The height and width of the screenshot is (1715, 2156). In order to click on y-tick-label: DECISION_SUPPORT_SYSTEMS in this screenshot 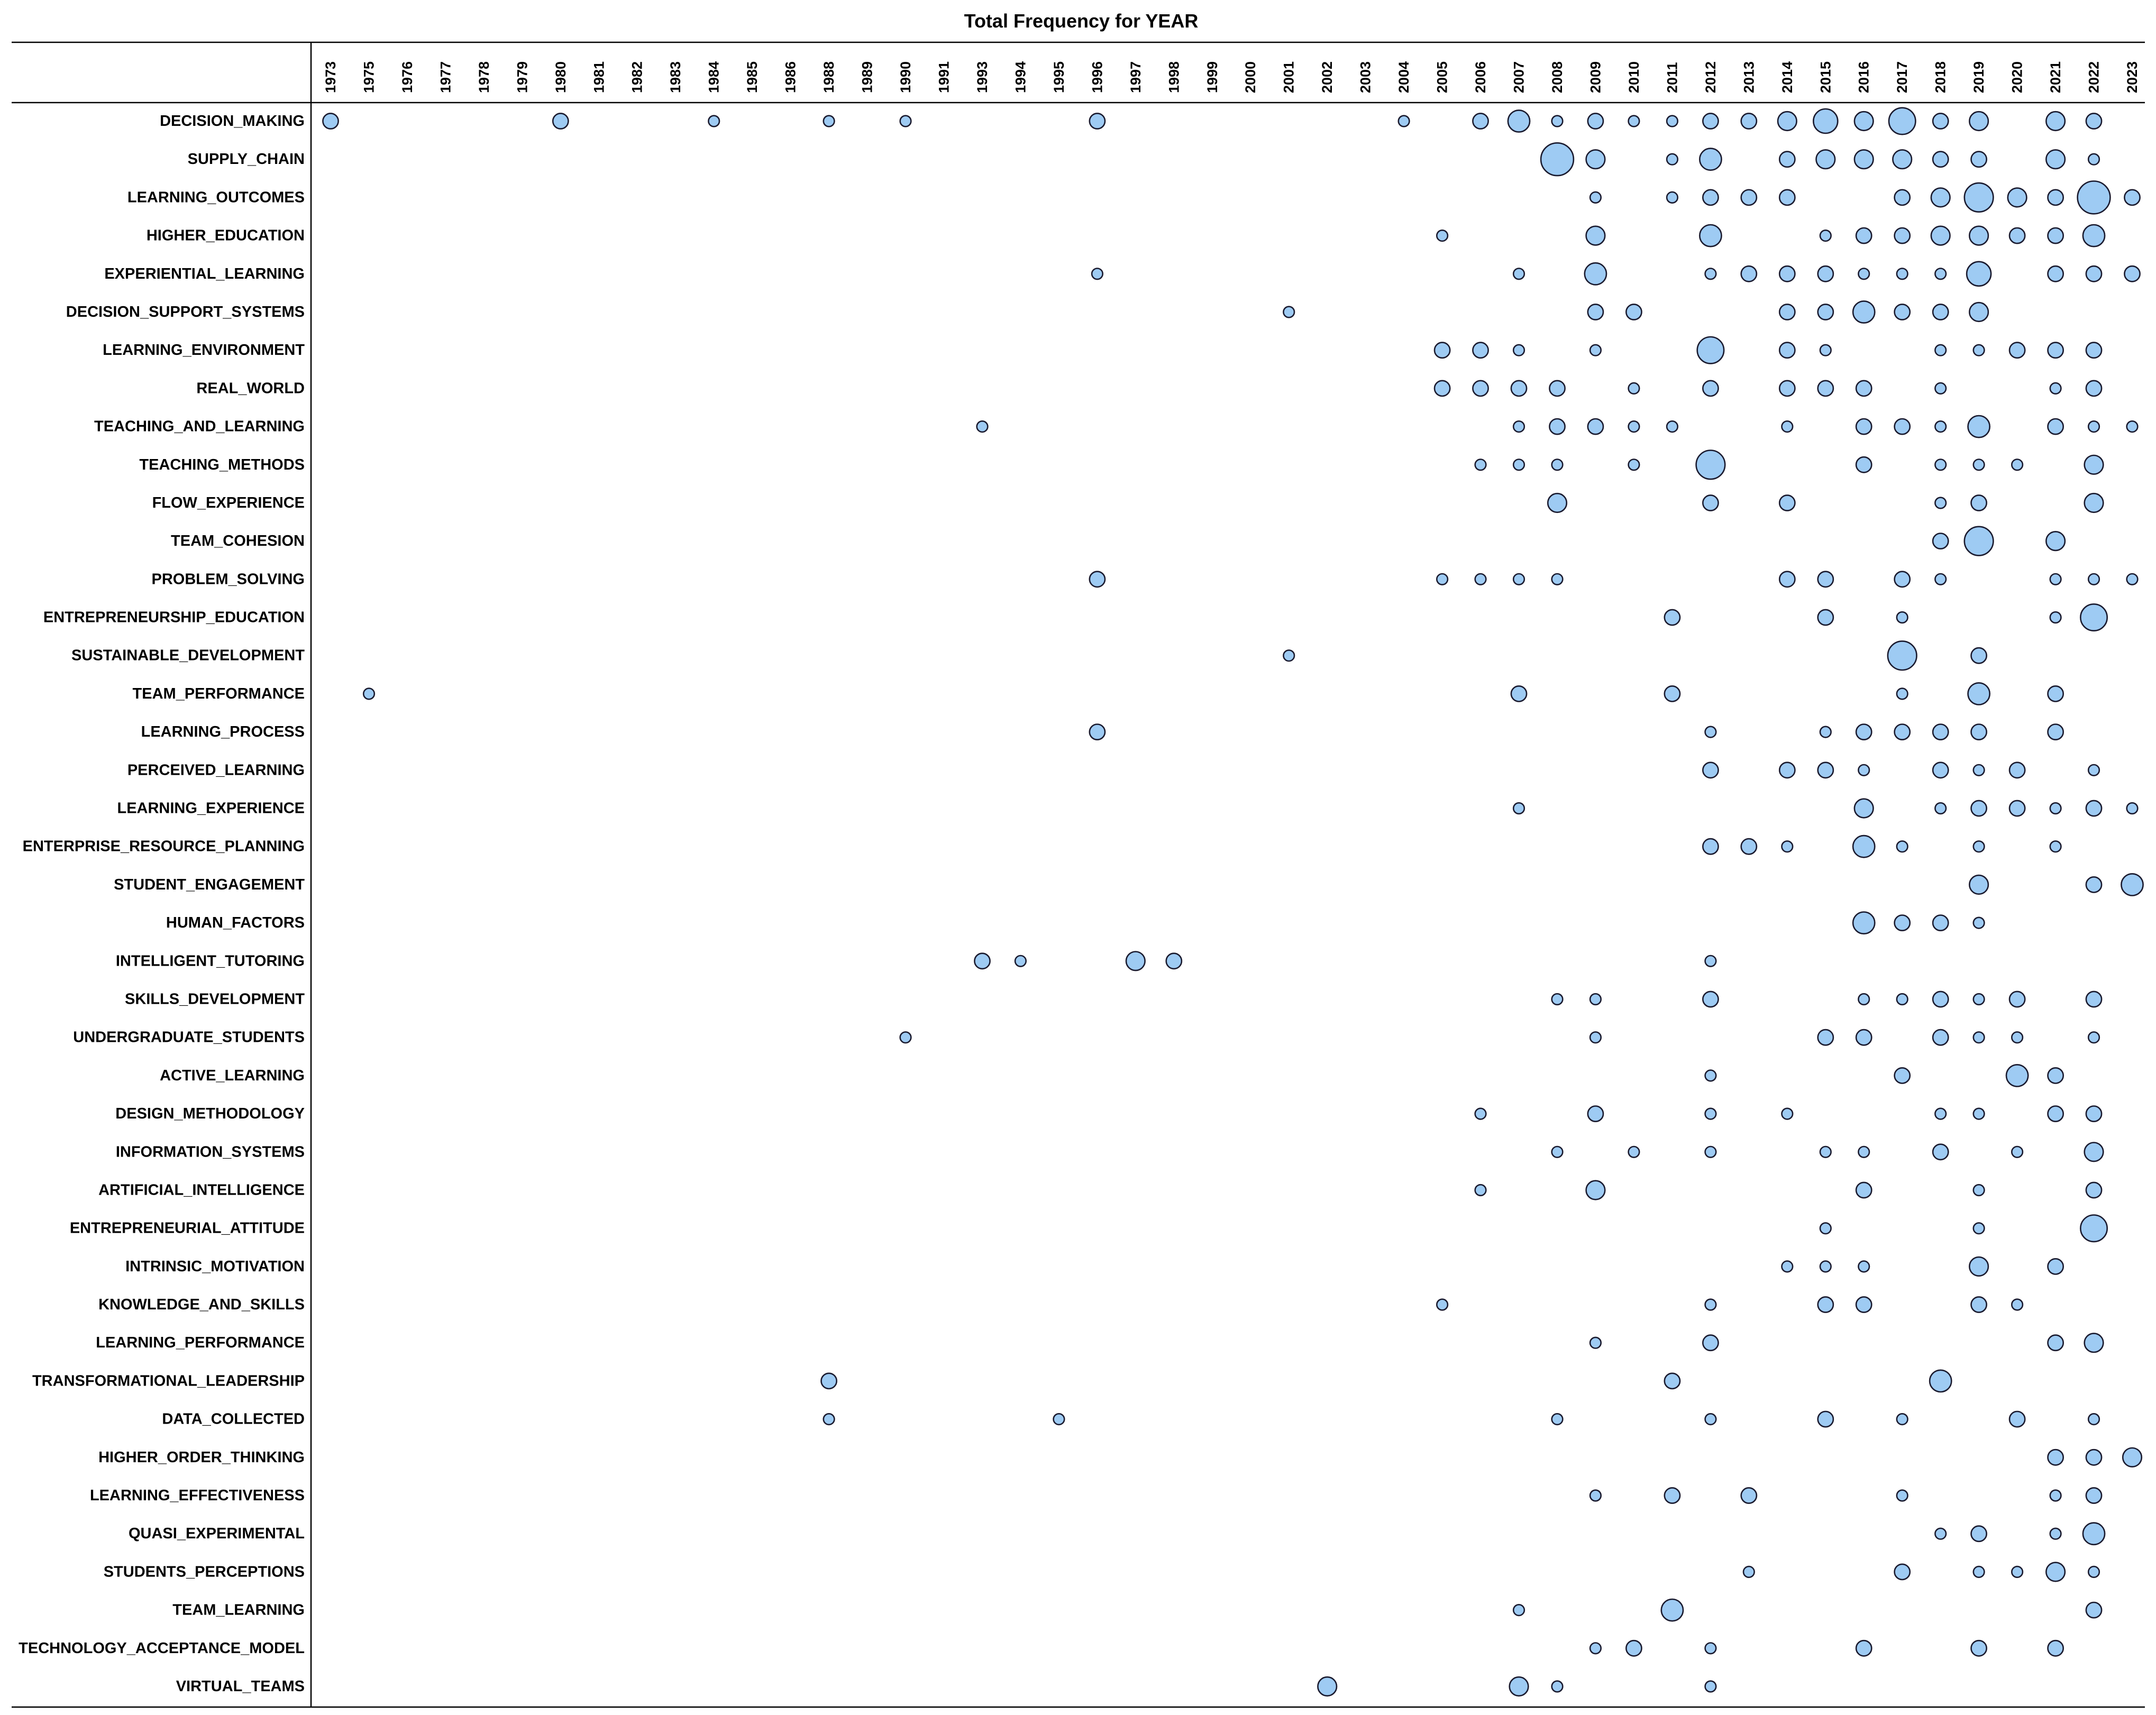, I will do `click(186, 312)`.